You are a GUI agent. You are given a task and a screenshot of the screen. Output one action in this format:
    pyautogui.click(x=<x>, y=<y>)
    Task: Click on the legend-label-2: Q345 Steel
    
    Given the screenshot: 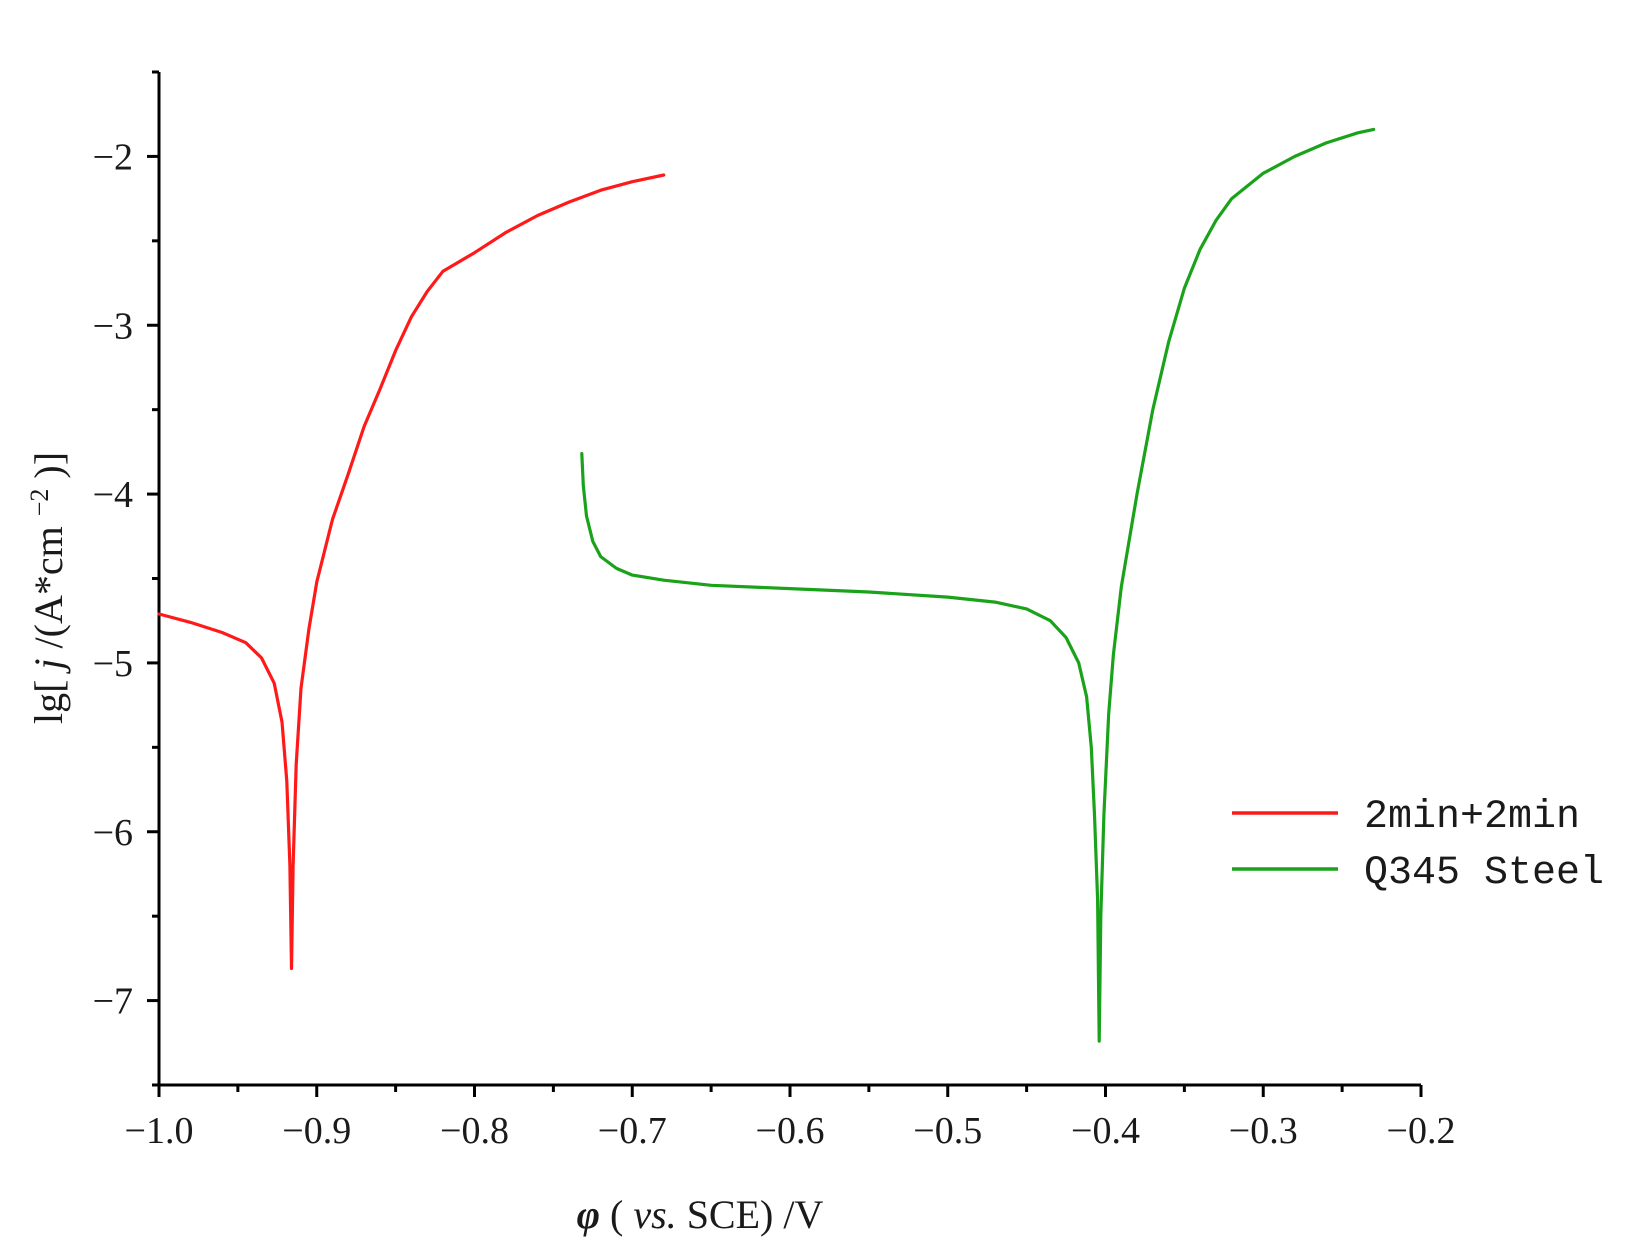 What is the action you would take?
    pyautogui.click(x=1484, y=873)
    